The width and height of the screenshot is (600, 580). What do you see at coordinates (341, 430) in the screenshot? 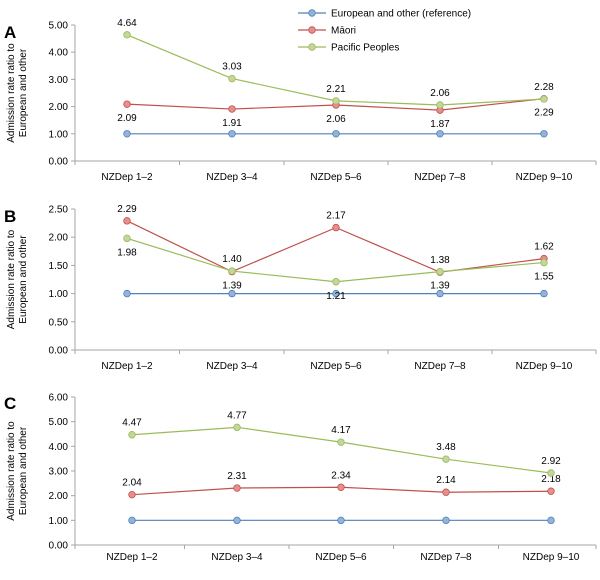
I see `data-label: 4.17` at bounding box center [341, 430].